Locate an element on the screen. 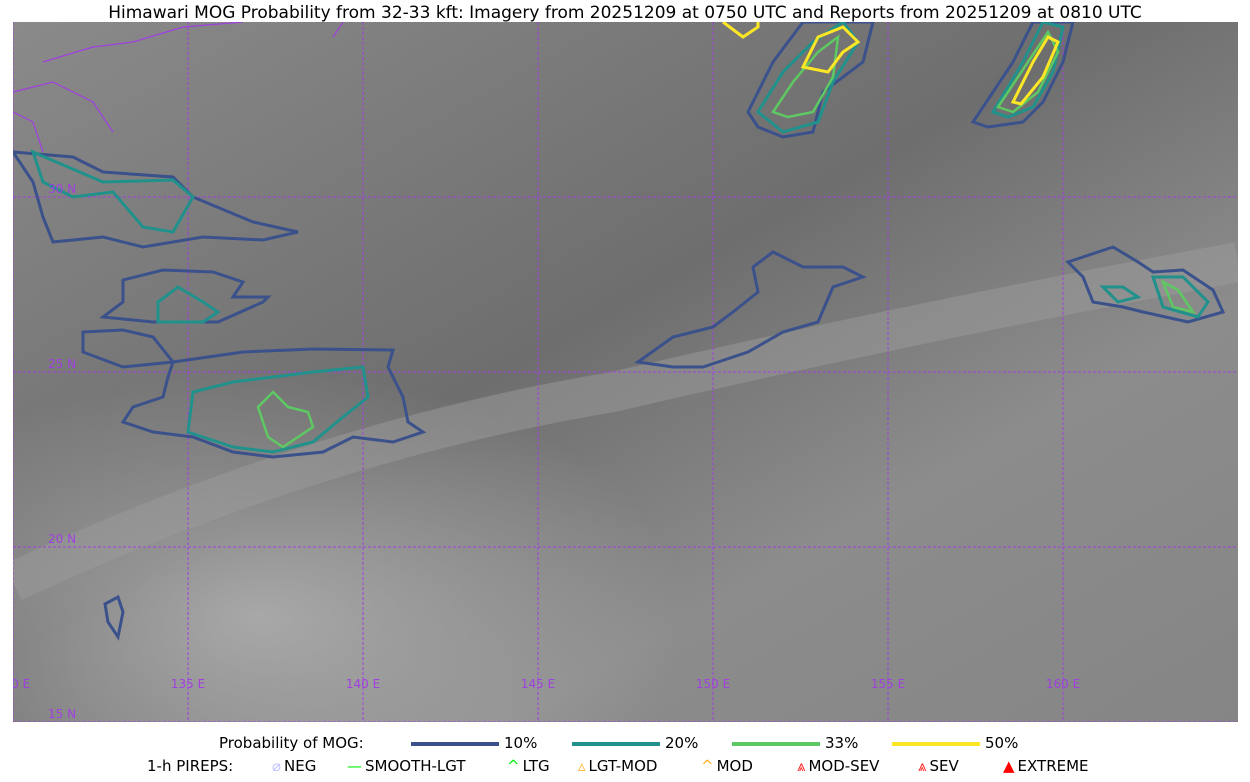 The height and width of the screenshot is (782, 1250). legend-label: 20% is located at coordinates (682, 743).